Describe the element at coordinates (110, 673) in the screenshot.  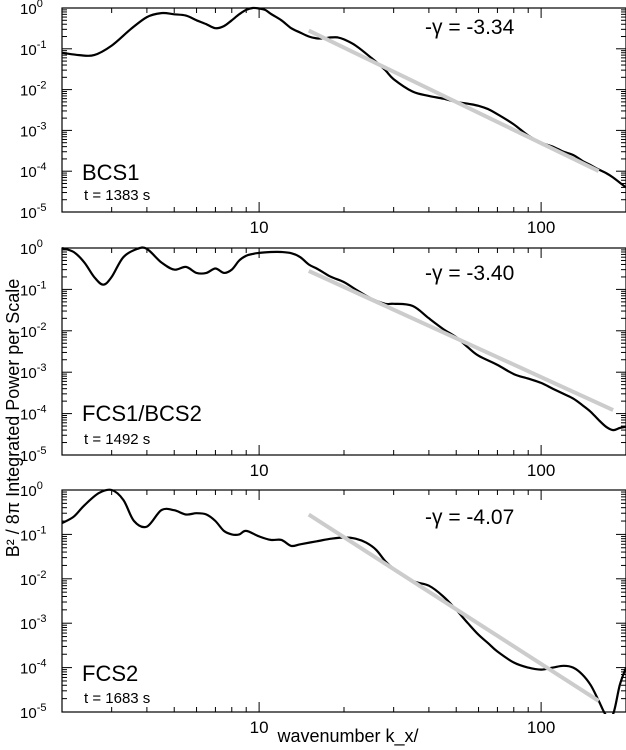
I see `panel-title: FCS2` at that location.